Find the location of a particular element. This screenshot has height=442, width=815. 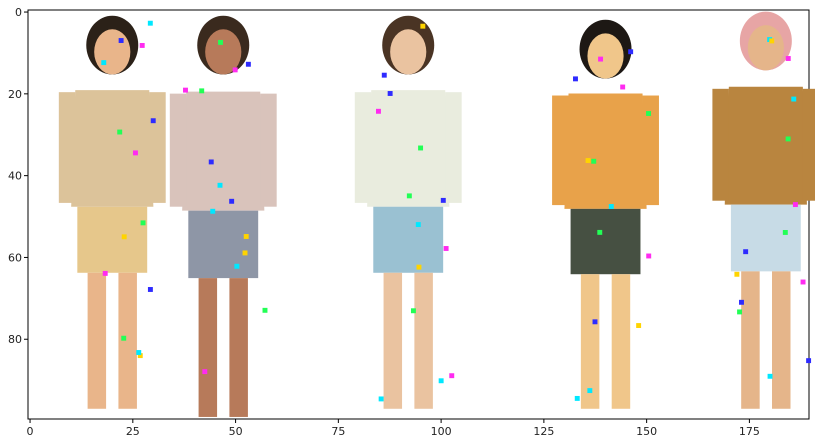

y-tick-label: 60 is located at coordinates (15, 257).